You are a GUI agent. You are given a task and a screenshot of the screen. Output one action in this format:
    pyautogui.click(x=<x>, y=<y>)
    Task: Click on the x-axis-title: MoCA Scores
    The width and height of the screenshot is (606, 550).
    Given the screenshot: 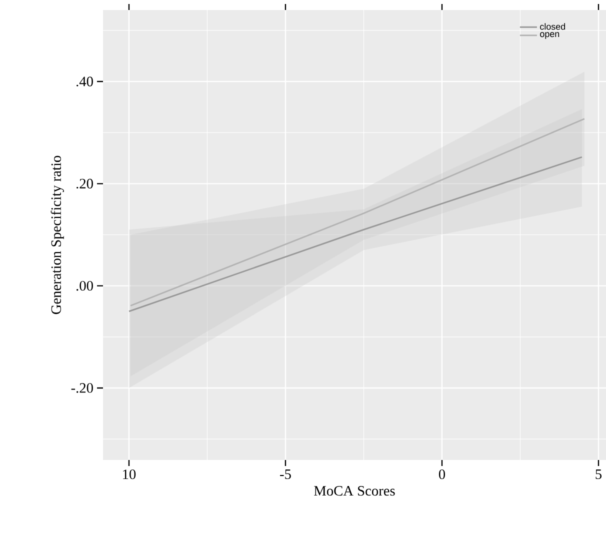 What is the action you would take?
    pyautogui.click(x=354, y=491)
    